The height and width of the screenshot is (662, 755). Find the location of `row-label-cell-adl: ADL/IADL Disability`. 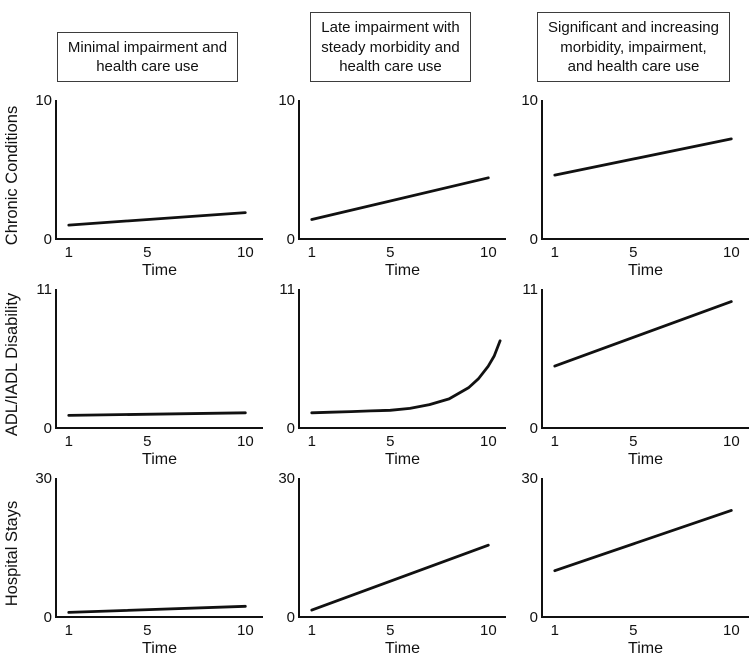

row-label-cell-adl: ADL/IADL Disability is located at coordinates (13, 373).